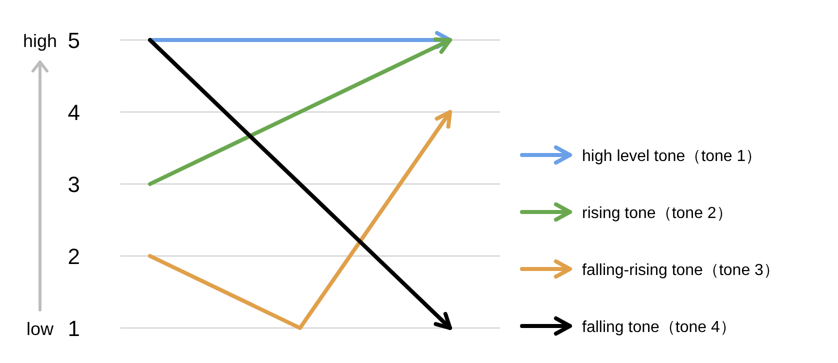 The width and height of the screenshot is (838, 363). What do you see at coordinates (659, 327) in the screenshot?
I see `legend-label: falling tone（tone 4）` at bounding box center [659, 327].